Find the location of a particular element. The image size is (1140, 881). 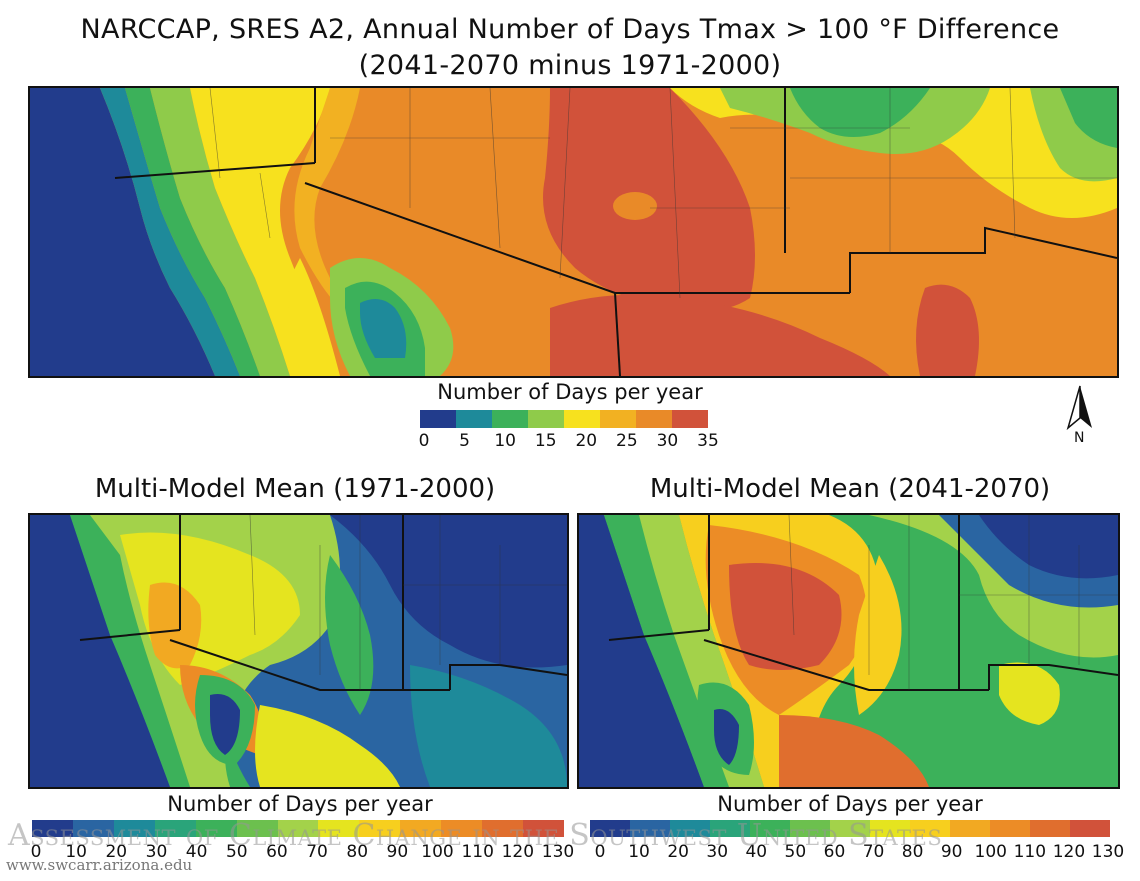

bottom-left-legend-tick-label: 60 is located at coordinates (277, 852).